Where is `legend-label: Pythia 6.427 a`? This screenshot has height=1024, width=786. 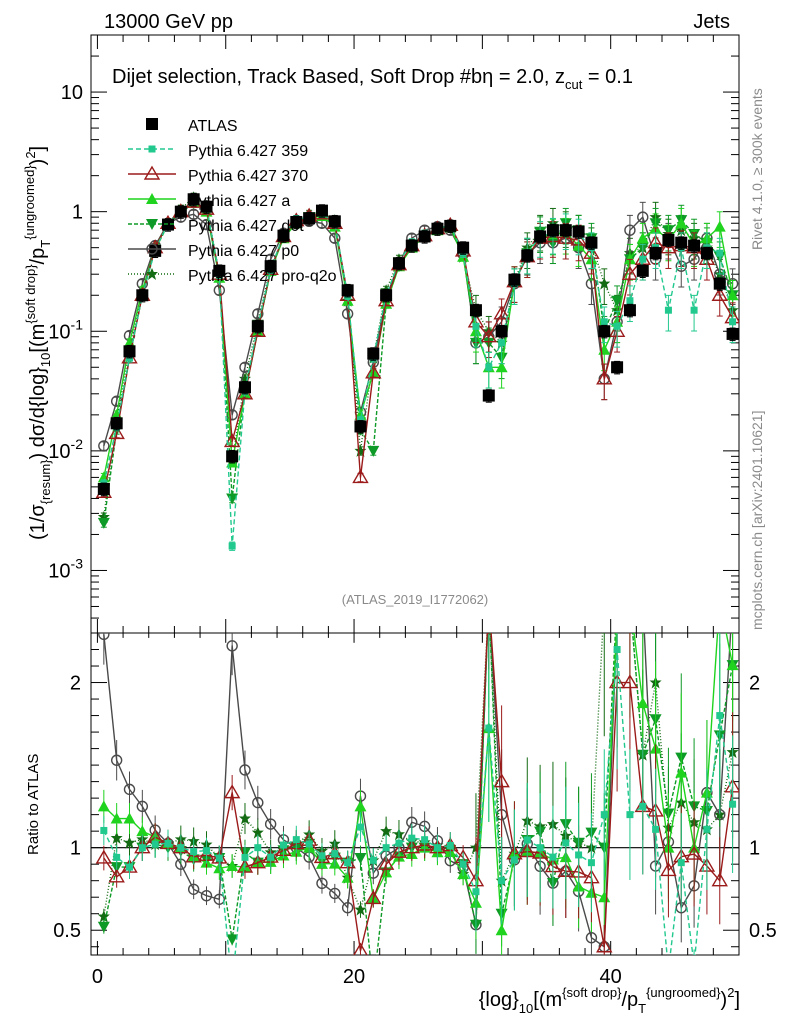 legend-label: Pythia 6.427 a is located at coordinates (239, 201).